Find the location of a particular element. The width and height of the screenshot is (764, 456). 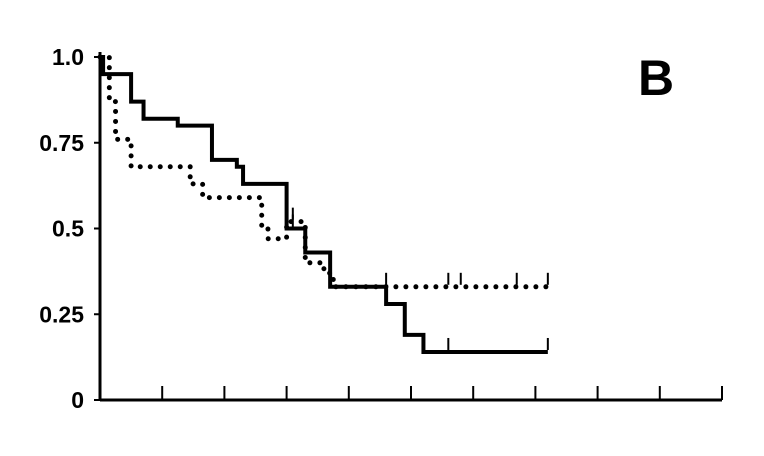

y-tick-label: 0.75 is located at coordinates (61, 143).